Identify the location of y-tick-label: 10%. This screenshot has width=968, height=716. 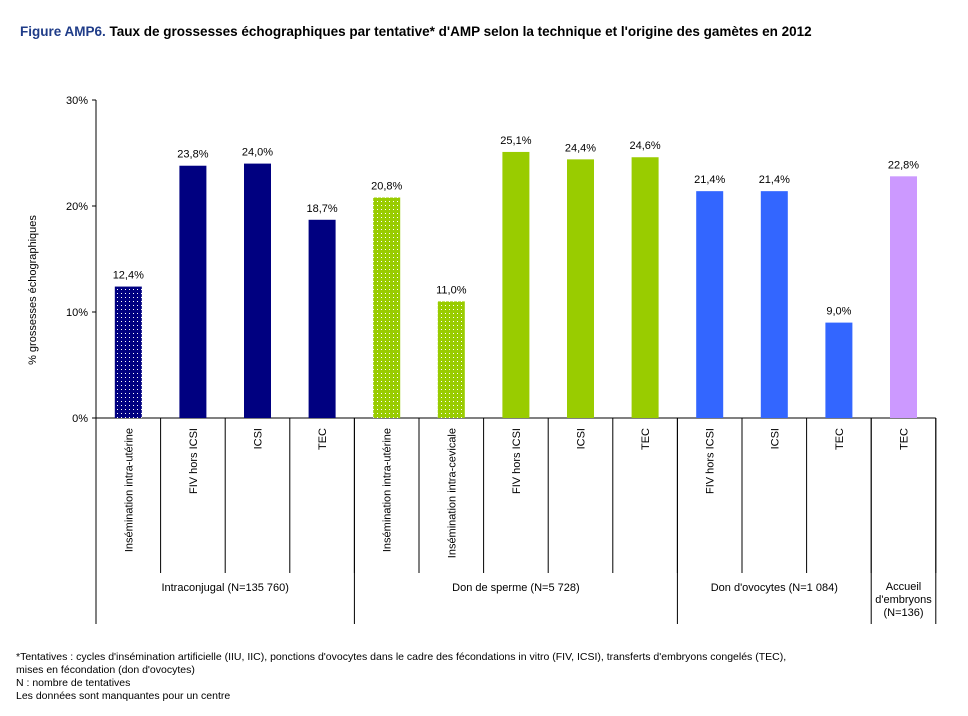
(77, 313).